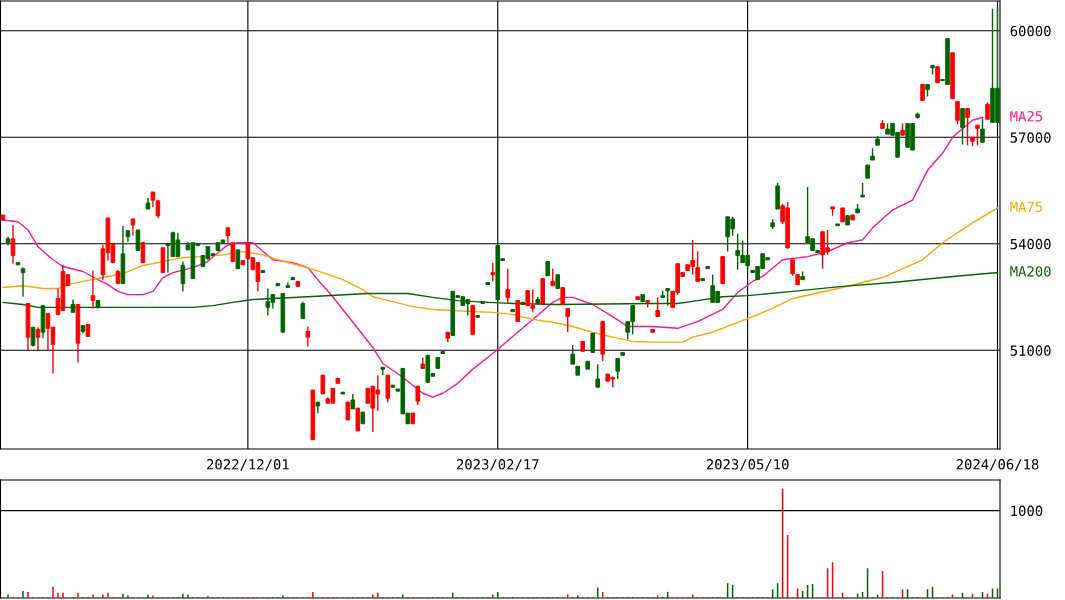 Image resolution: width=1065 pixels, height=600 pixels. What do you see at coordinates (1030, 137) in the screenshot?
I see `y-tick-label: 57000` at bounding box center [1030, 137].